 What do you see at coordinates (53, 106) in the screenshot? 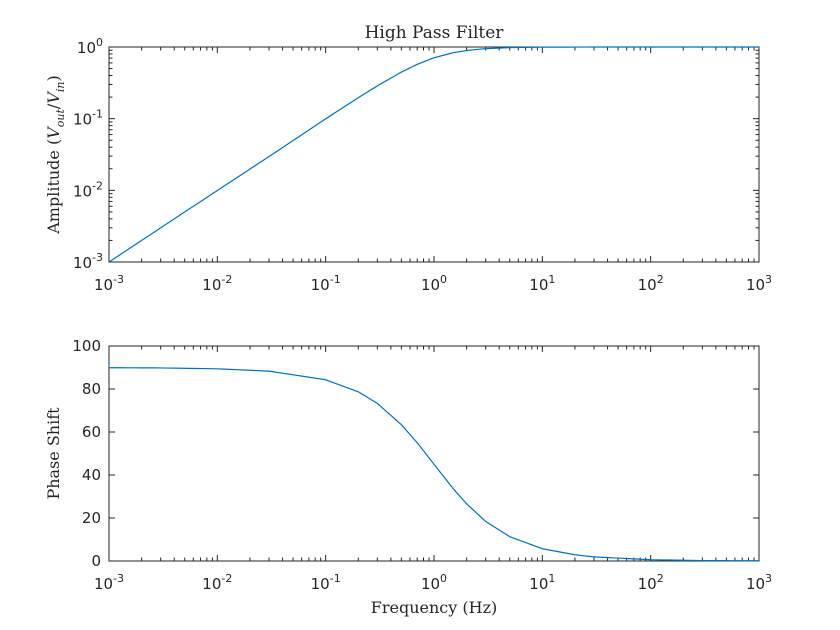
I see `y-label-part: /` at bounding box center [53, 106].